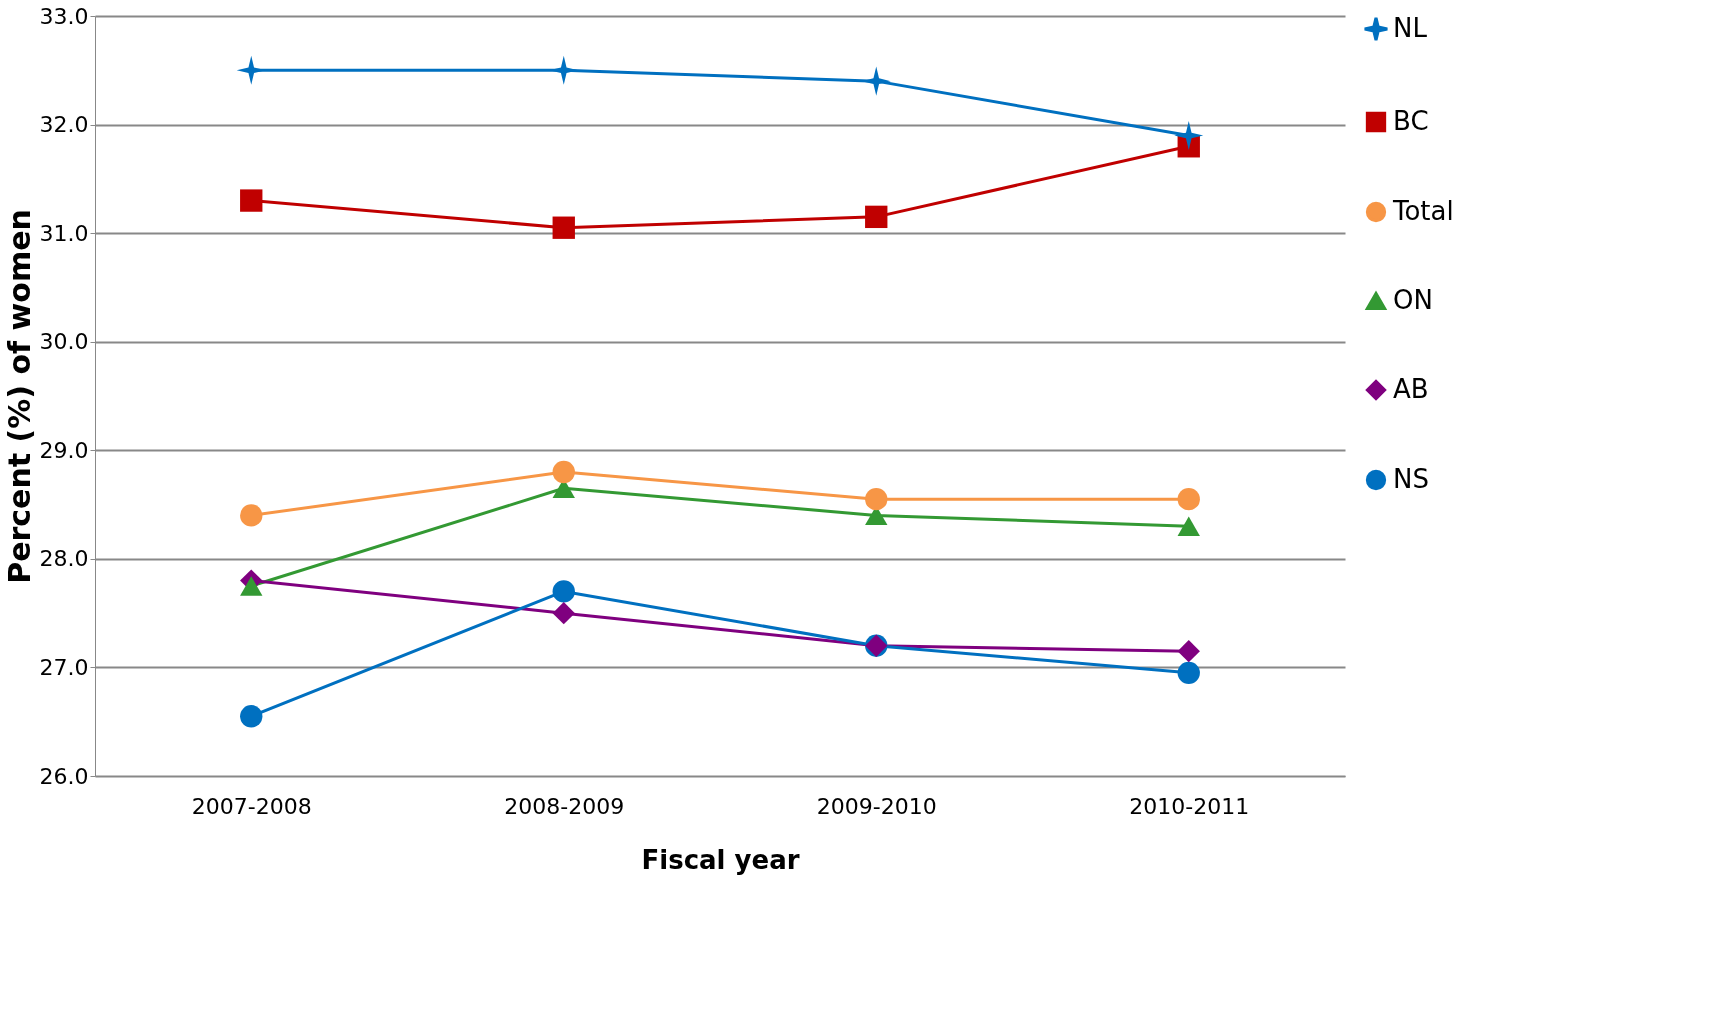  Describe the element at coordinates (1411, 389) in the screenshot. I see `legend-label: AB` at that location.